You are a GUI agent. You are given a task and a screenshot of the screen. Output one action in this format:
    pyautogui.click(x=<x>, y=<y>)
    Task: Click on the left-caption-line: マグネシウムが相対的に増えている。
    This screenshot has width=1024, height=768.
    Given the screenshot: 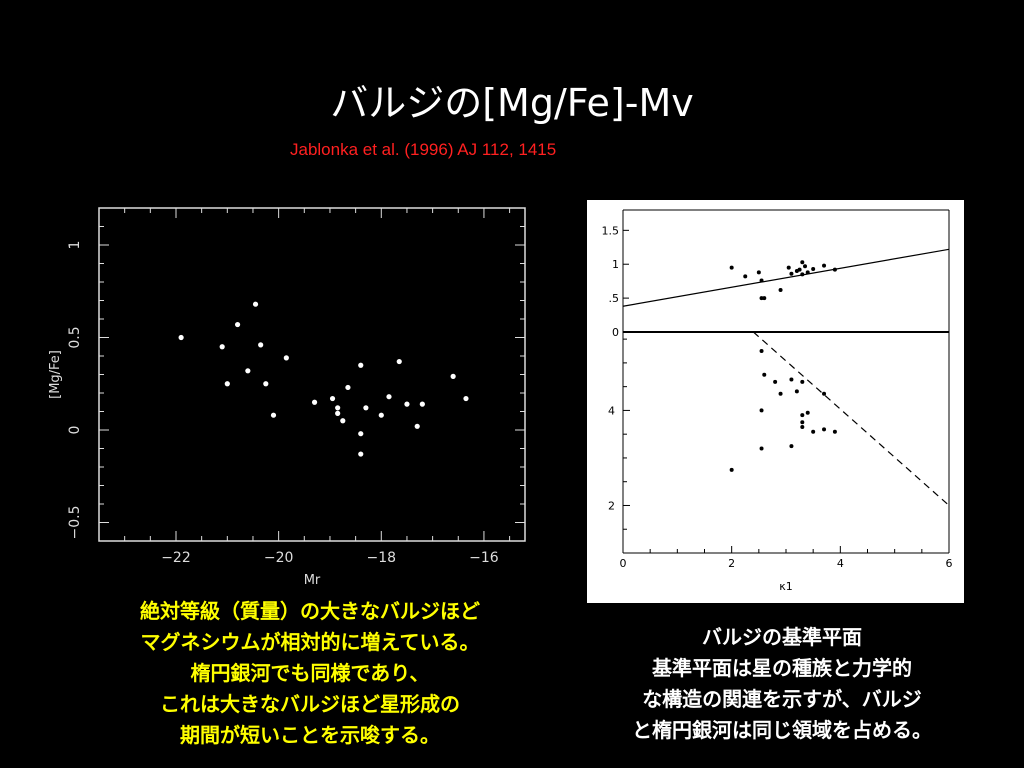 What is the action you would take?
    pyautogui.click(x=310, y=642)
    